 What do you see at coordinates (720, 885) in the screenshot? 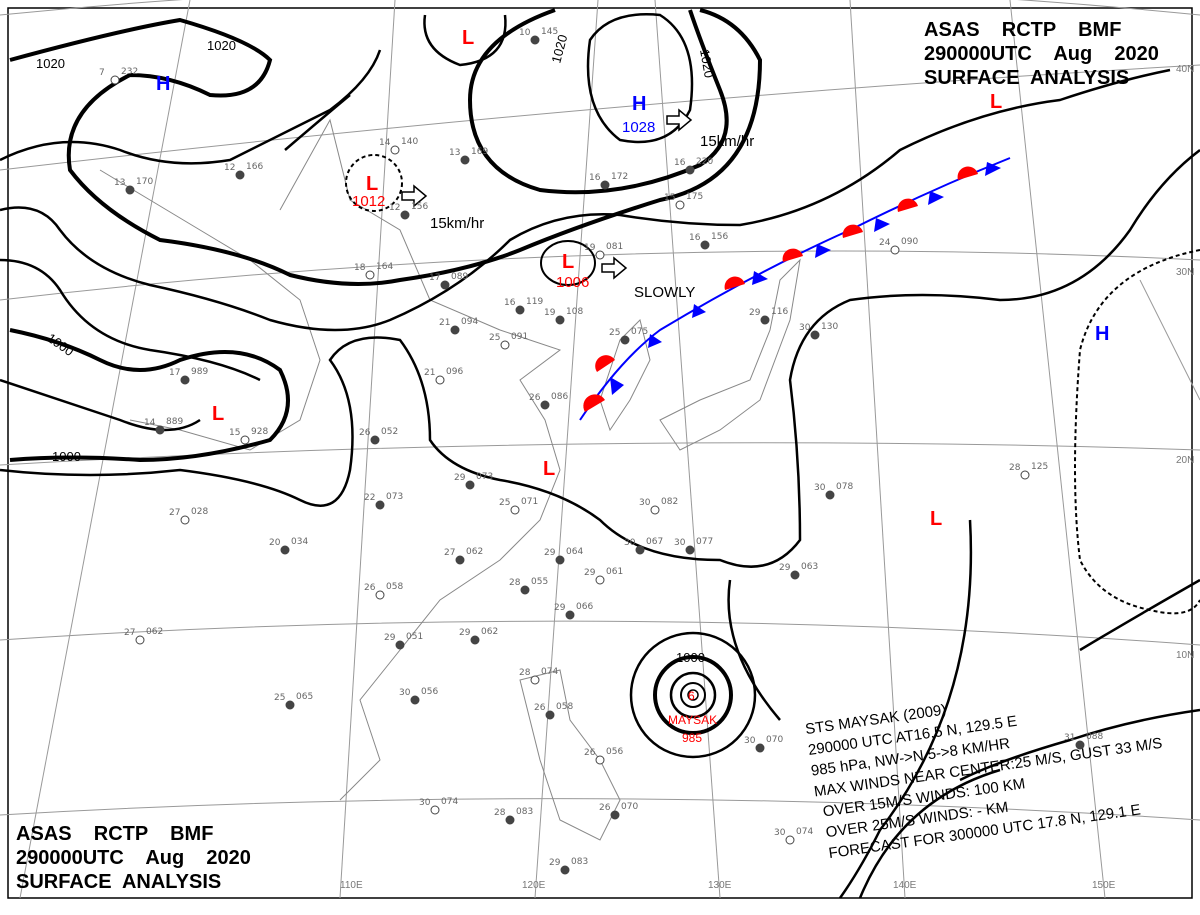
I see `longitude-label: 130E` at bounding box center [720, 885].